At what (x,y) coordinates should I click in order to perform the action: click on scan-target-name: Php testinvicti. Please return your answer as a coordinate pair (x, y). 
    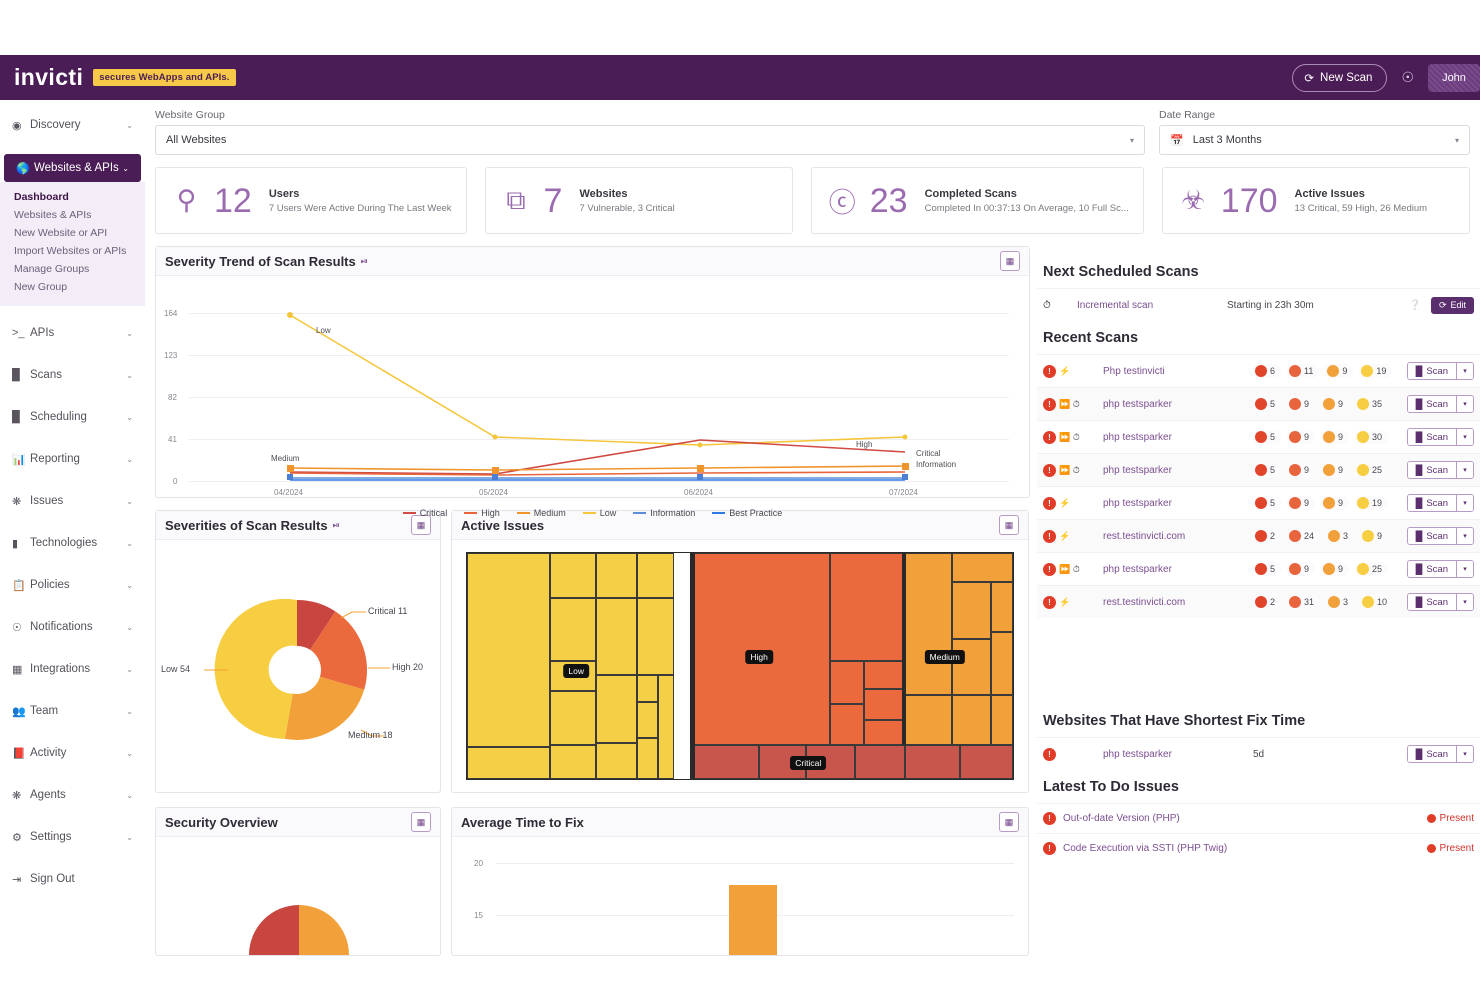
    Looking at the image, I should click on (1134, 371).